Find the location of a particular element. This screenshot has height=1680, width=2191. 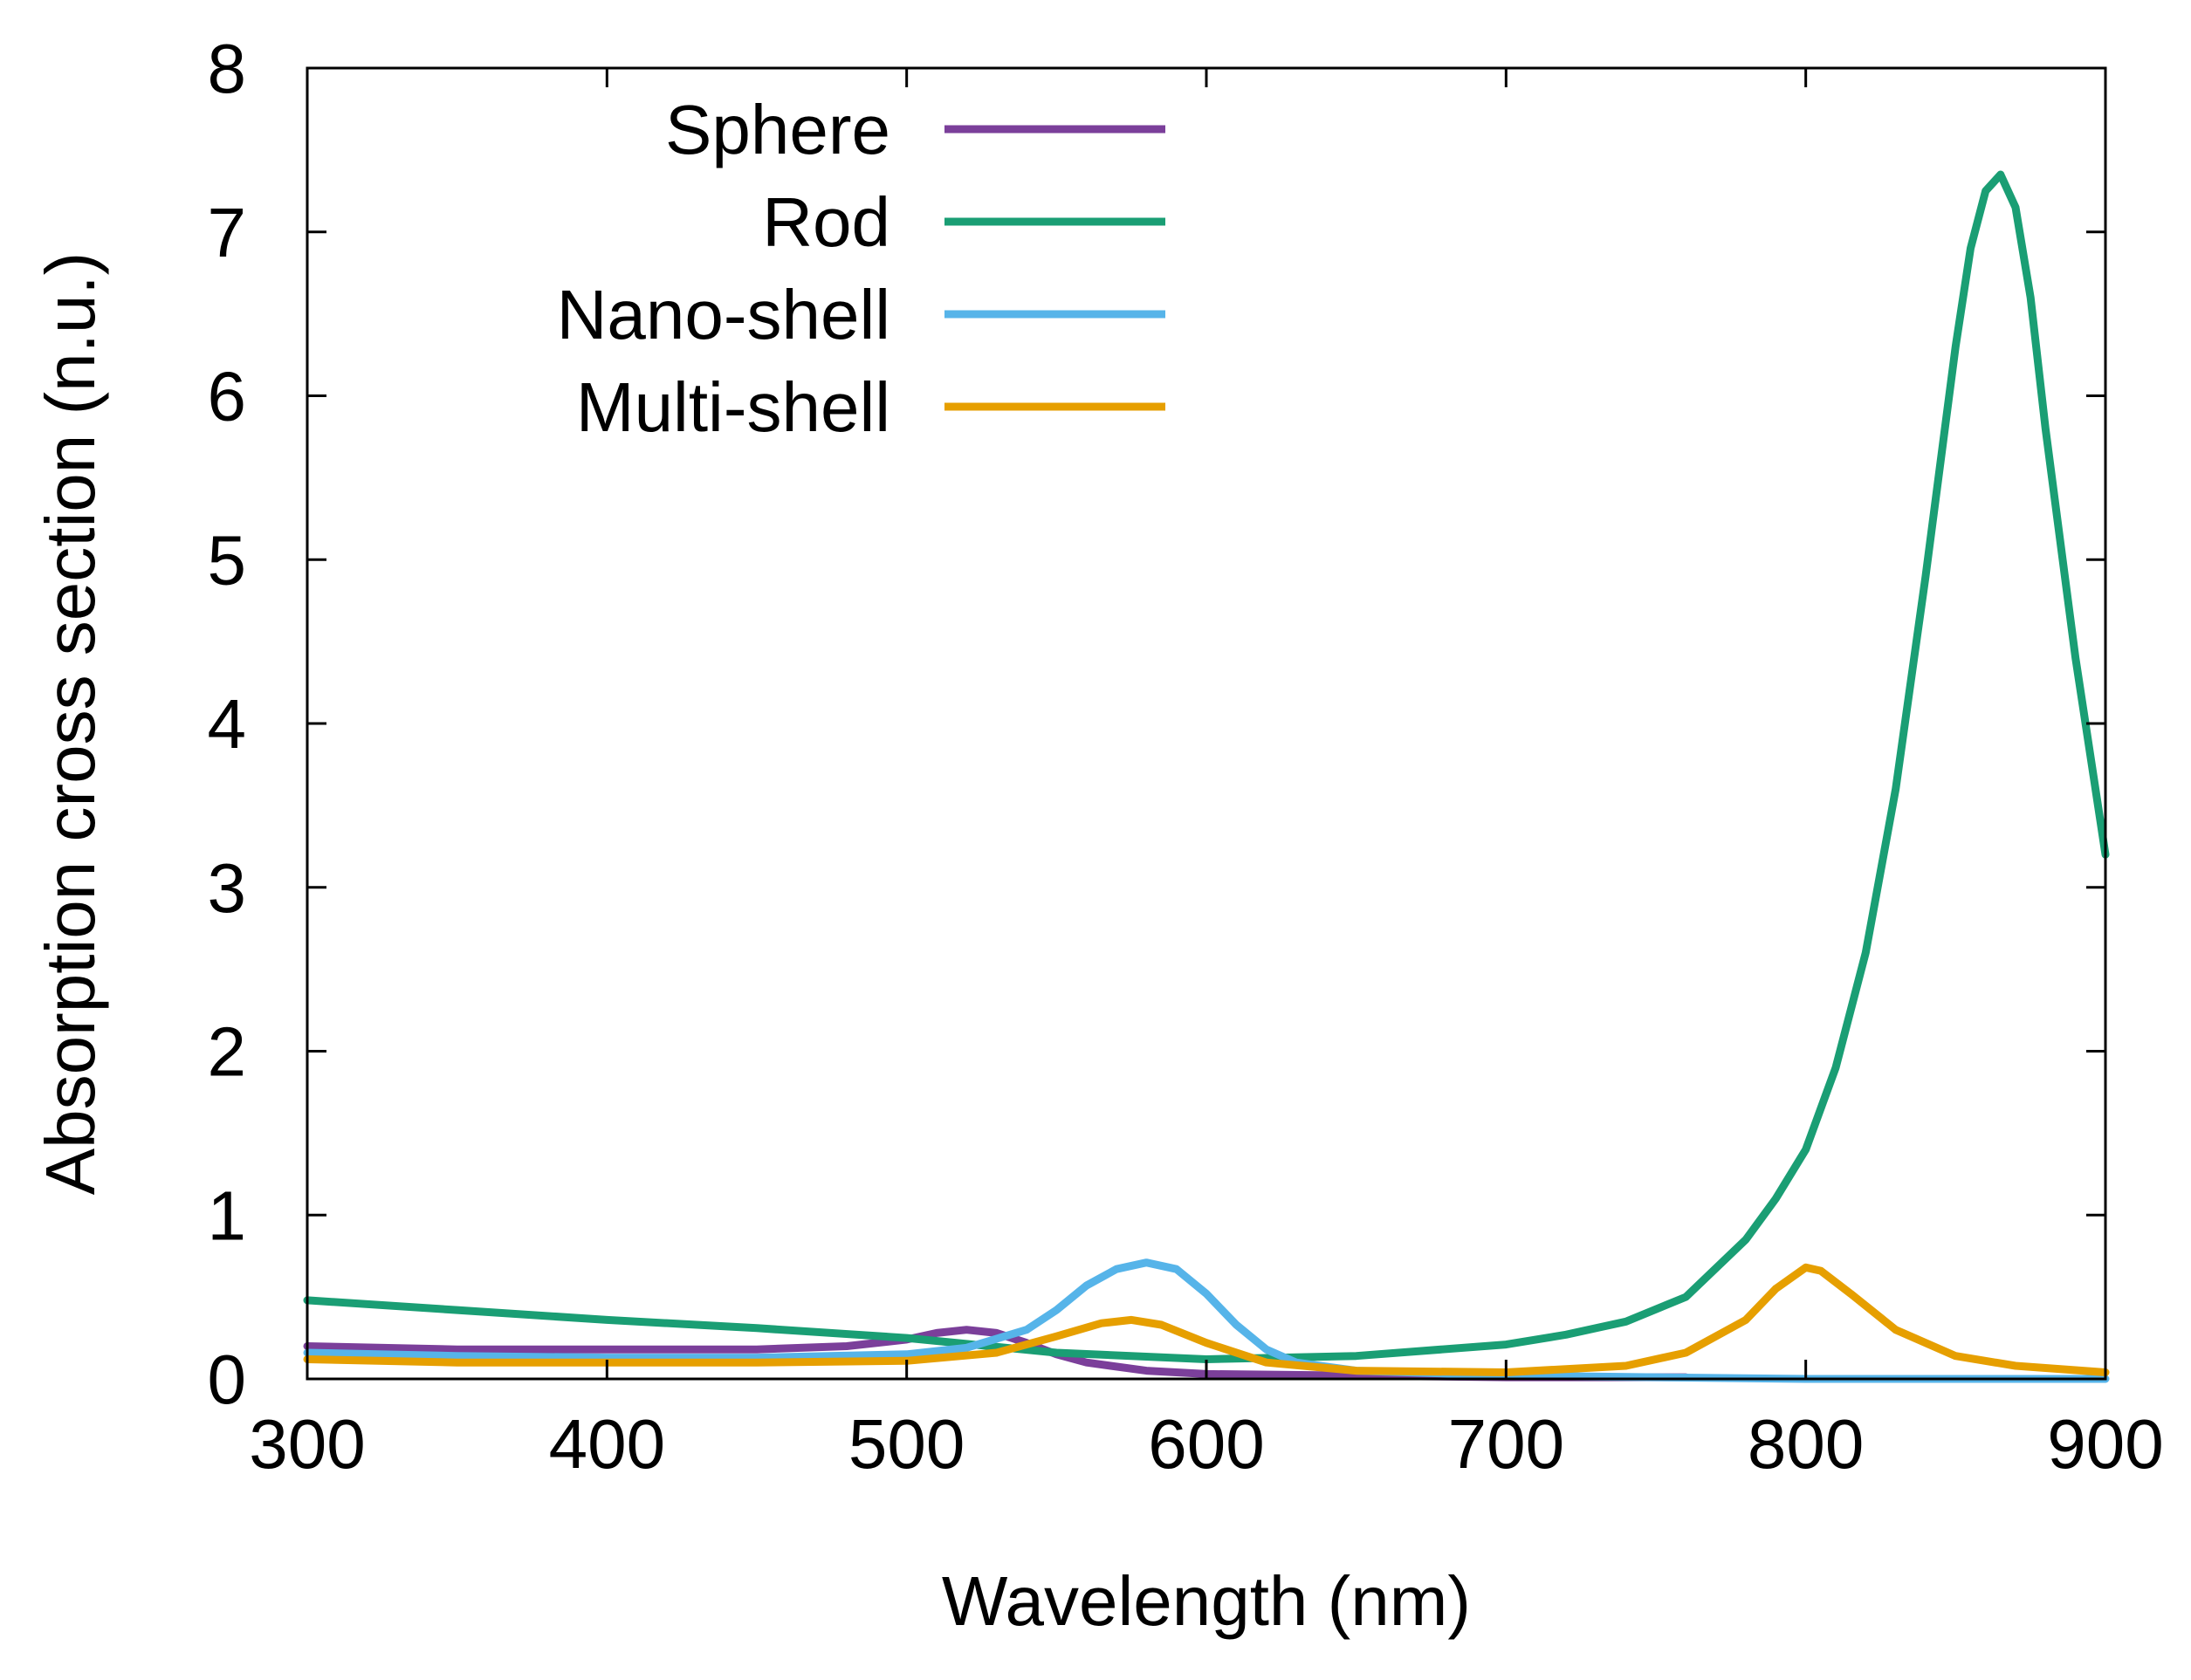

legend-label-sphere: Sphere is located at coordinates (777, 129).